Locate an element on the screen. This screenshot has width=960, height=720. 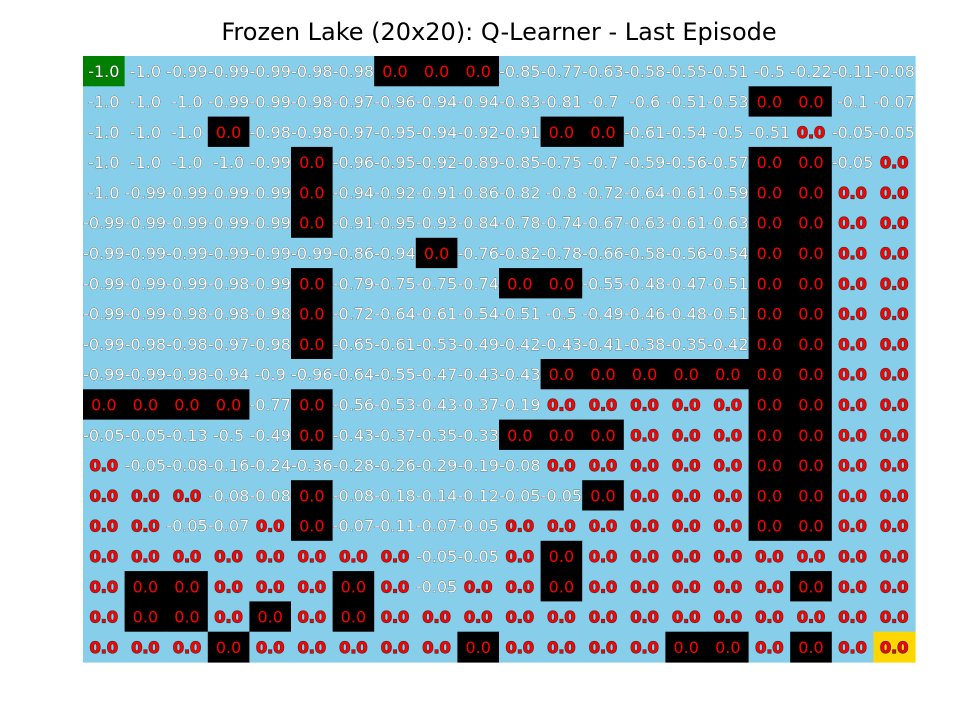
cell-value-label: -0.95 is located at coordinates (394, 162).